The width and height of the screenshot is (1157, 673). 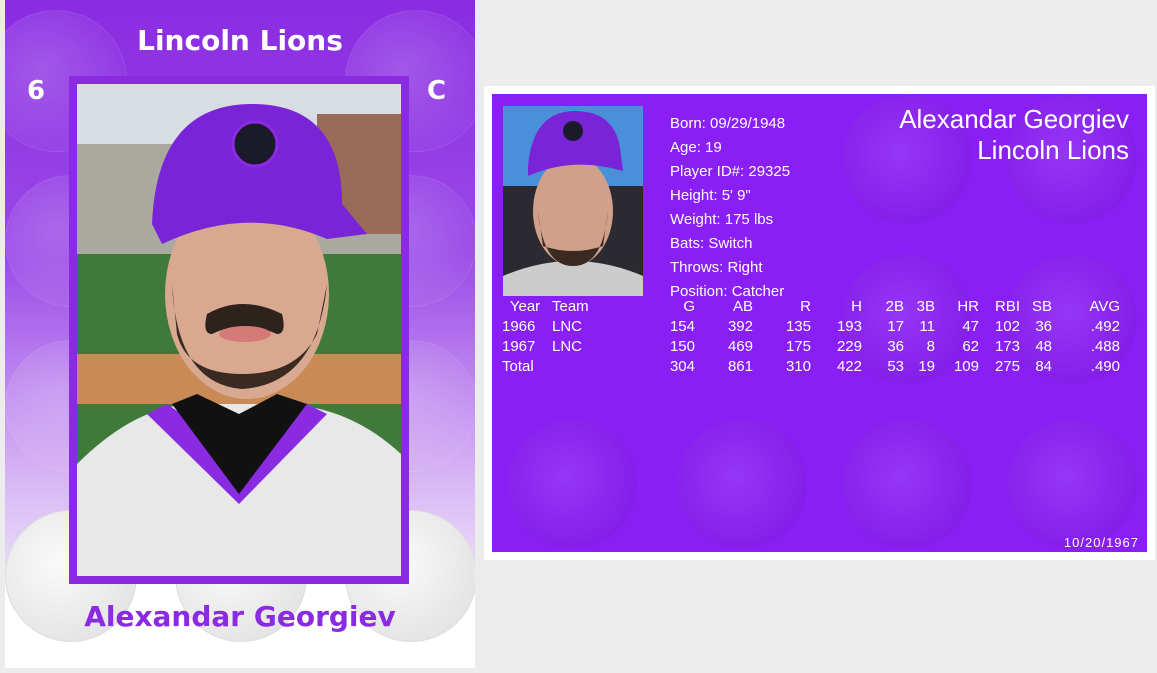 I want to click on position-abbrev: C, so click(x=437, y=91).